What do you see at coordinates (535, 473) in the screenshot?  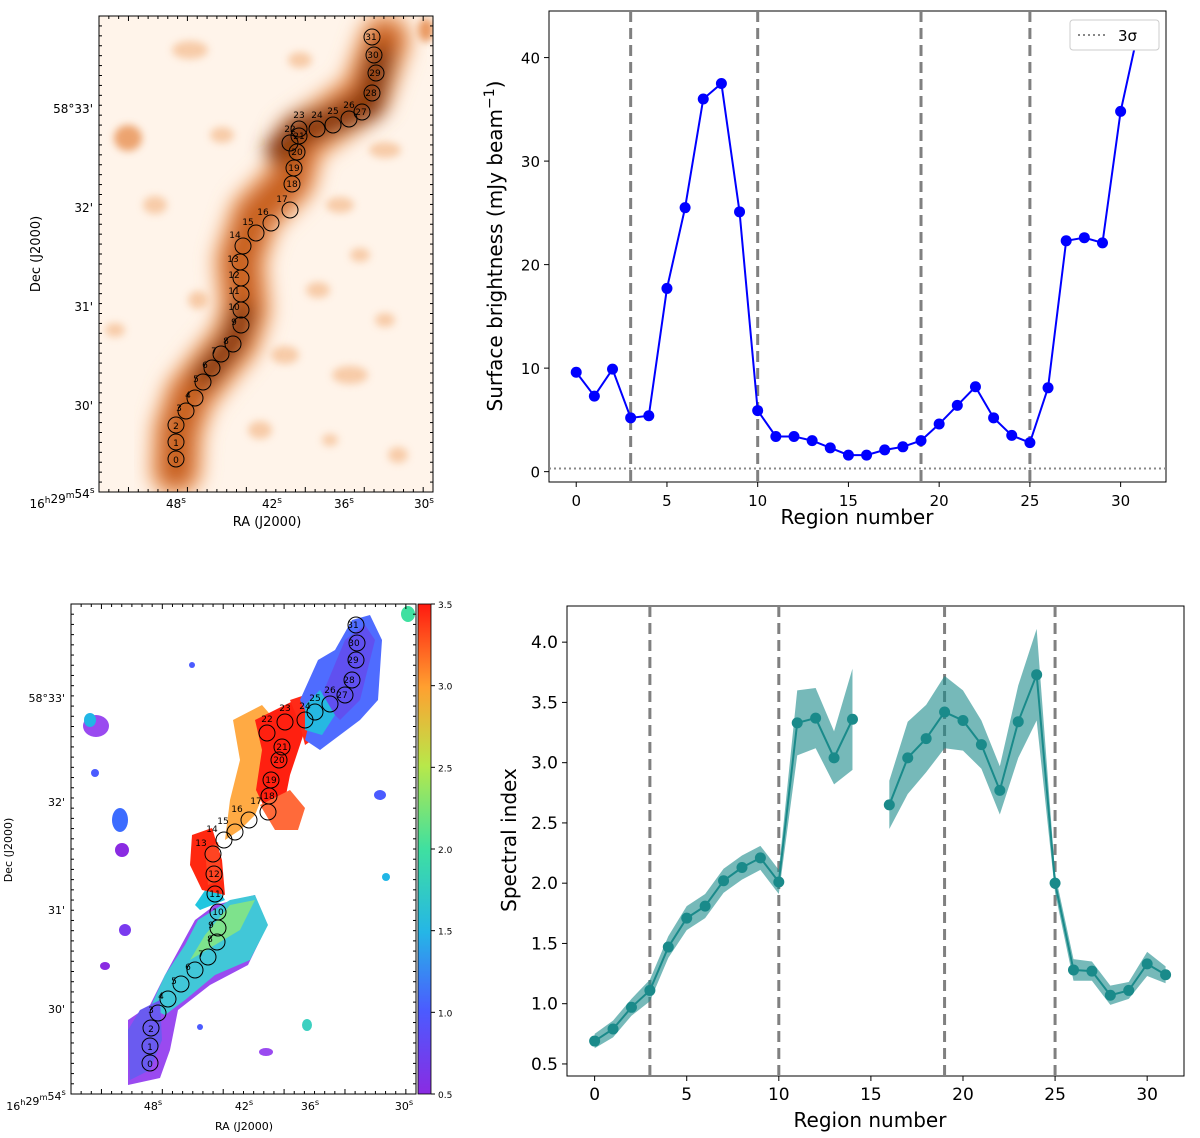 I see `y-tick-label: 0` at bounding box center [535, 473].